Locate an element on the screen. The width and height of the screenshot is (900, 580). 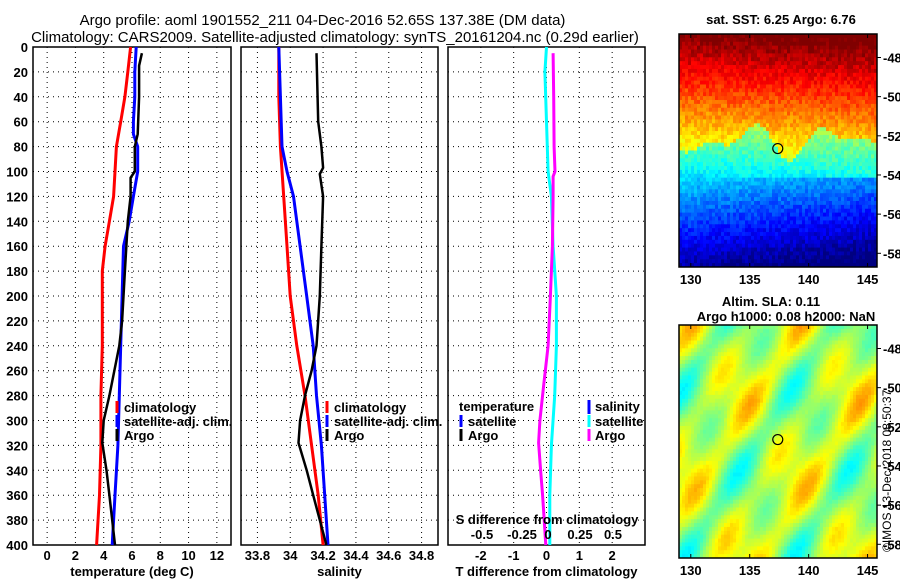
depth-tick-label: 160 is located at coordinates (17, 246).